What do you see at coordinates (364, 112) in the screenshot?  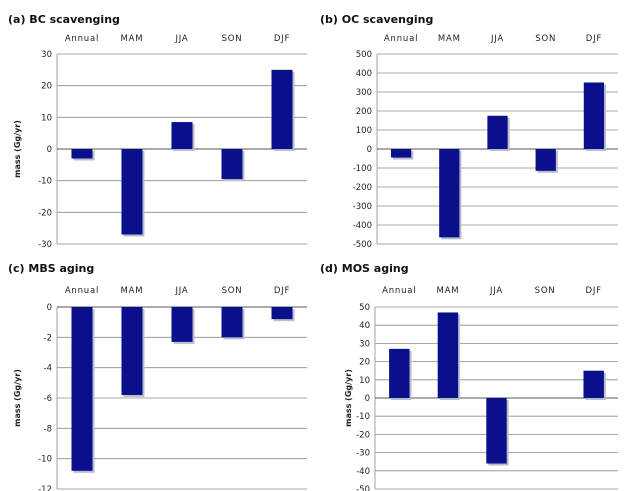 I see `y-tick-label: 200` at bounding box center [364, 112].